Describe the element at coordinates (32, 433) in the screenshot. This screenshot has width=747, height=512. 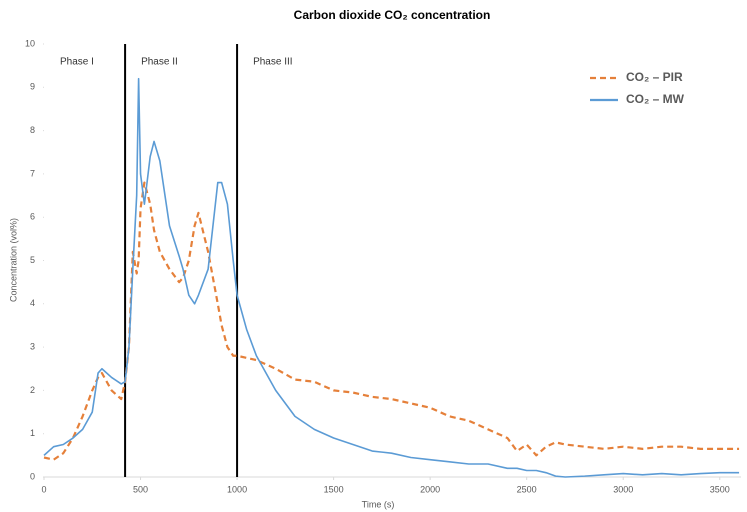
I see `y-tick-label: 1` at that location.